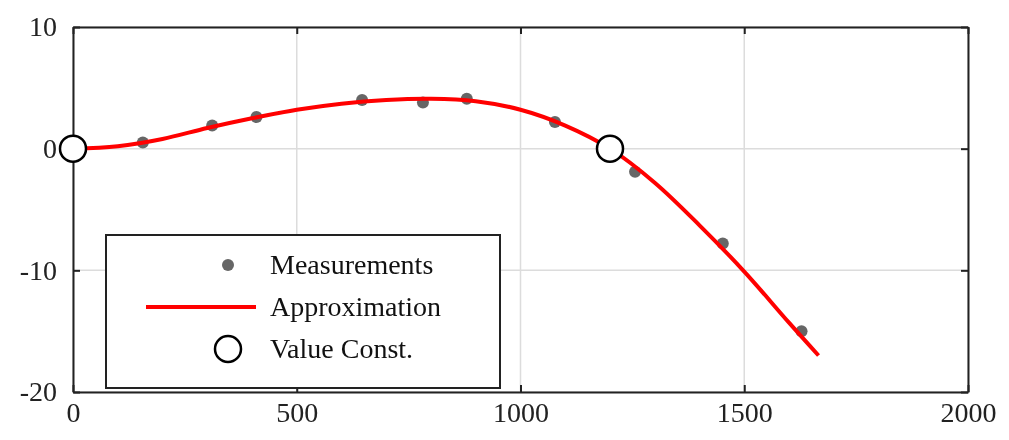 The image size is (1009, 440). I want to click on x-tick-label: 1500, so click(744, 412).